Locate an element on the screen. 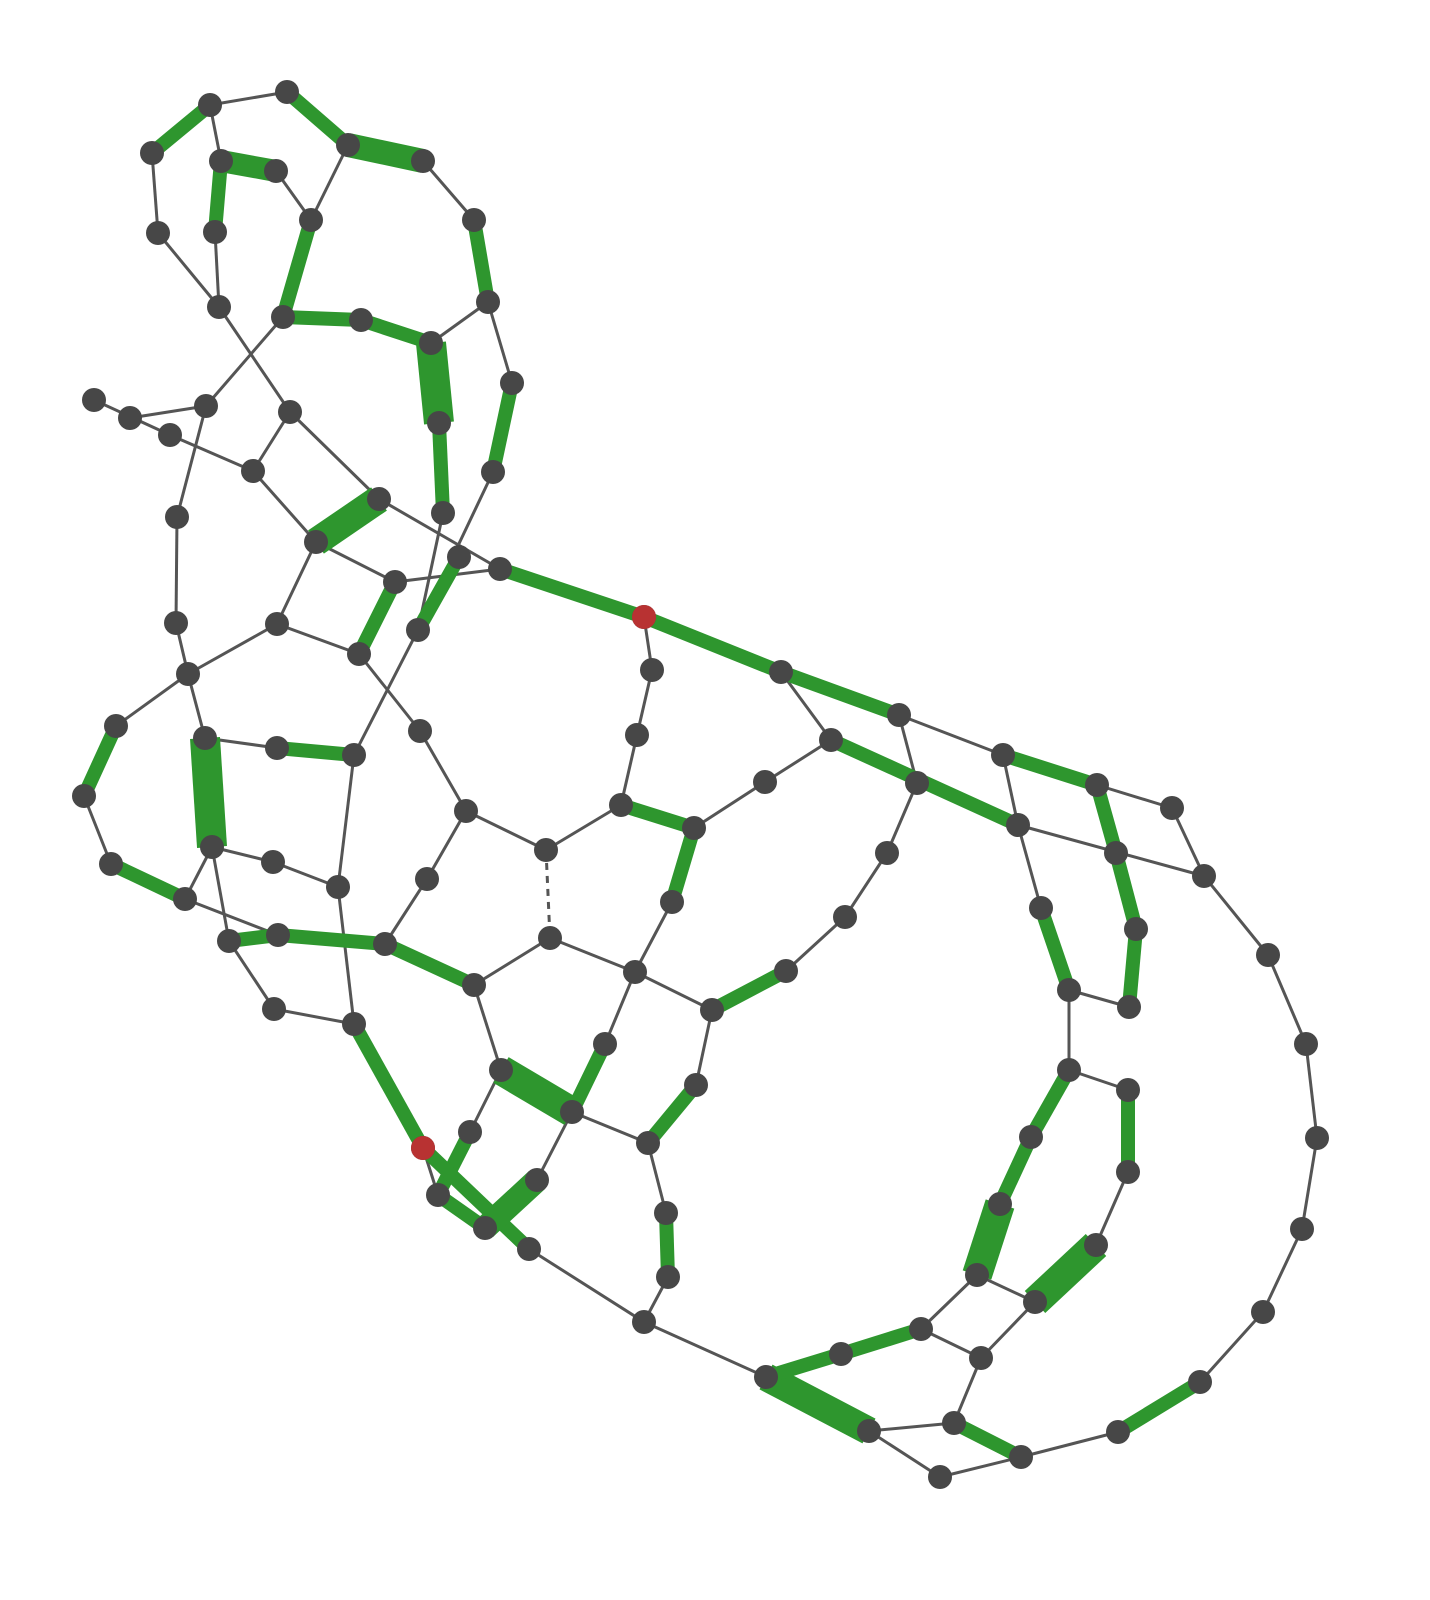 This screenshot has height=1600, width=1430. marked-node is located at coordinates (423, 1148).